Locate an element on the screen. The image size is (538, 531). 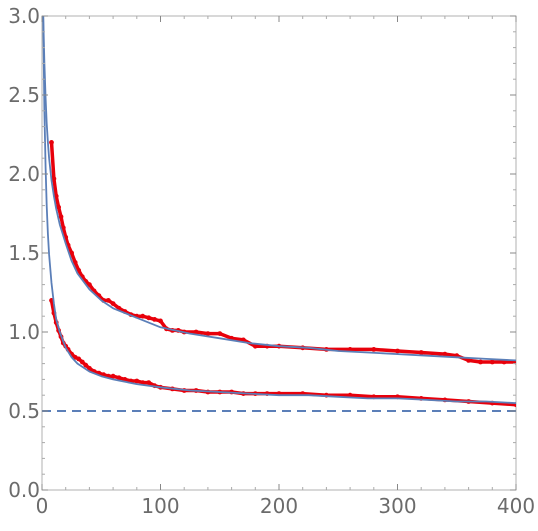
y-tick-label: 2.5 is located at coordinates (24, 95).